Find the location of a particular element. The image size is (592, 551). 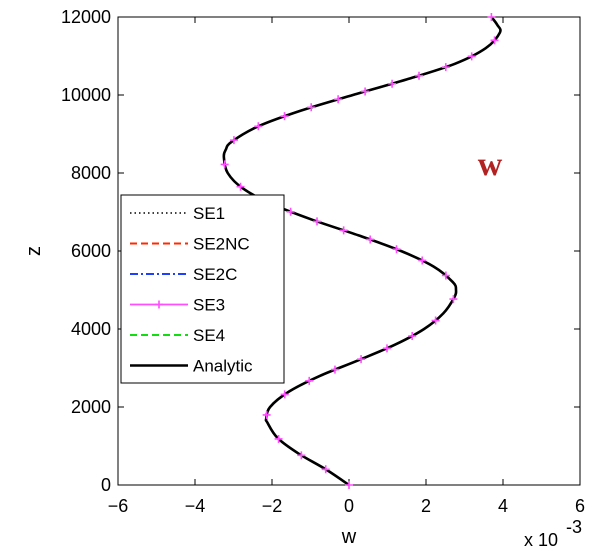

annotation-w: w is located at coordinates (490, 164).